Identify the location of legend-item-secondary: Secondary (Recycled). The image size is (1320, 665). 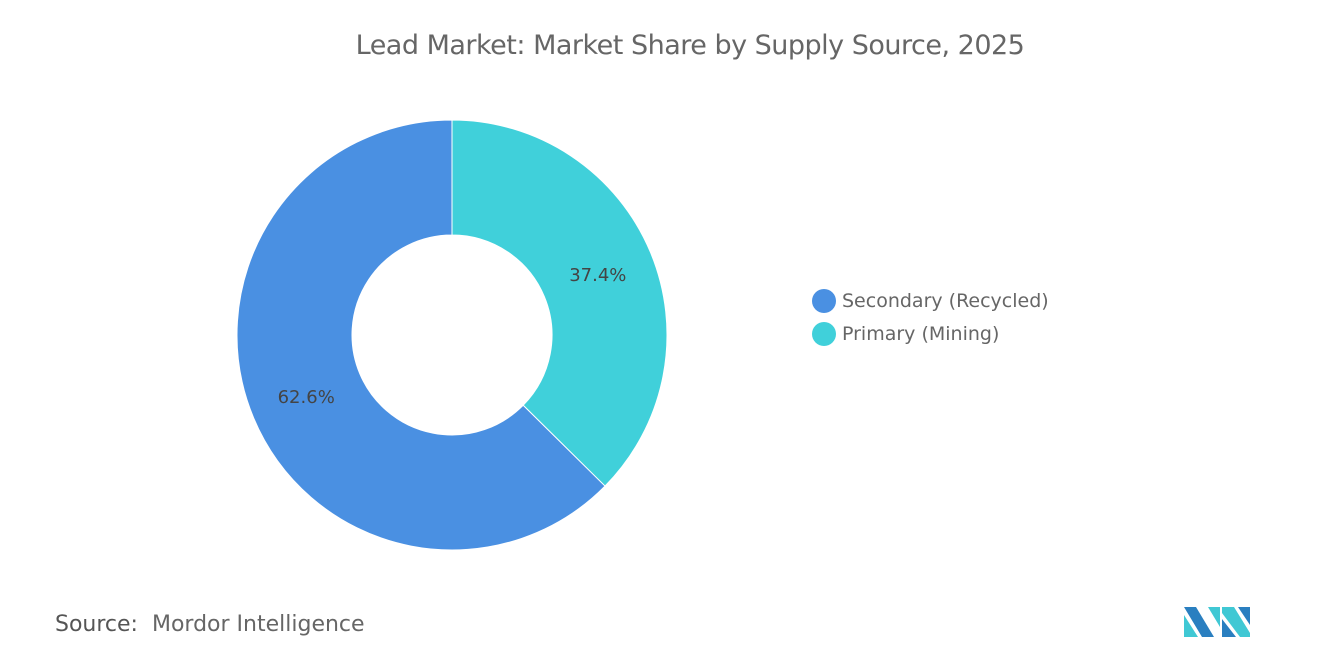
(930, 300).